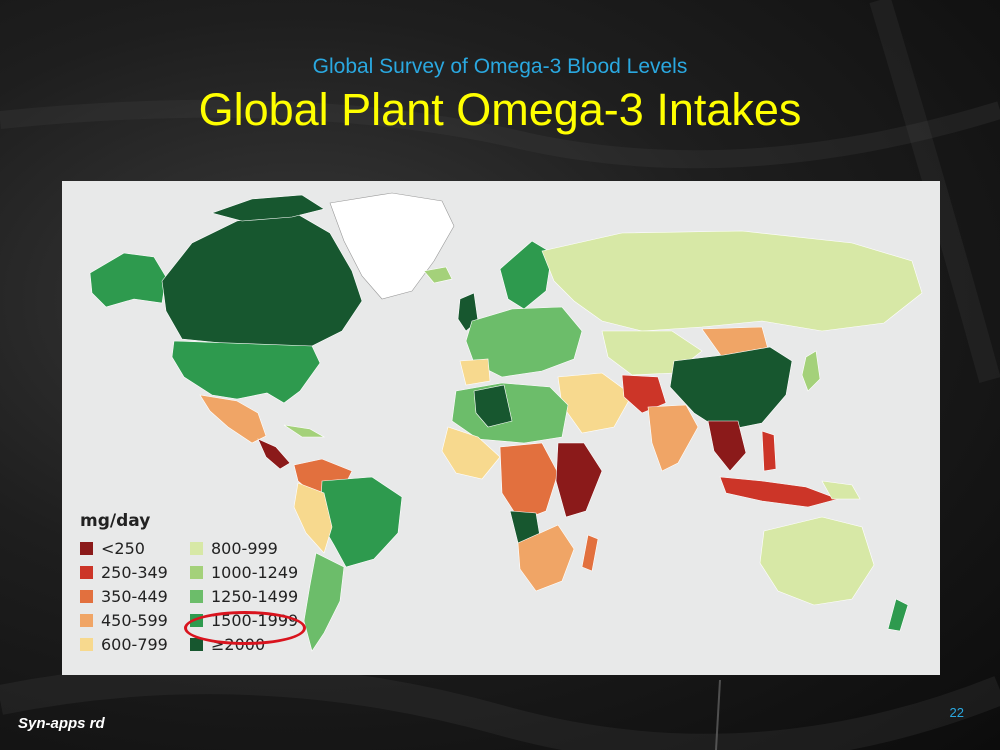 The width and height of the screenshot is (1000, 750). Describe the element at coordinates (115, 521) in the screenshot. I see `legend-title: mg/day` at that location.